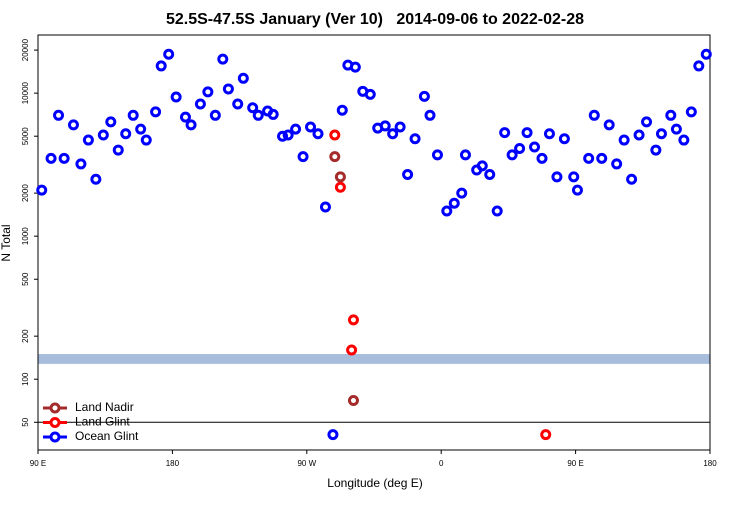 The image size is (750, 505). What do you see at coordinates (25, 421) in the screenshot?
I see `y-tick-label: 50` at bounding box center [25, 421].